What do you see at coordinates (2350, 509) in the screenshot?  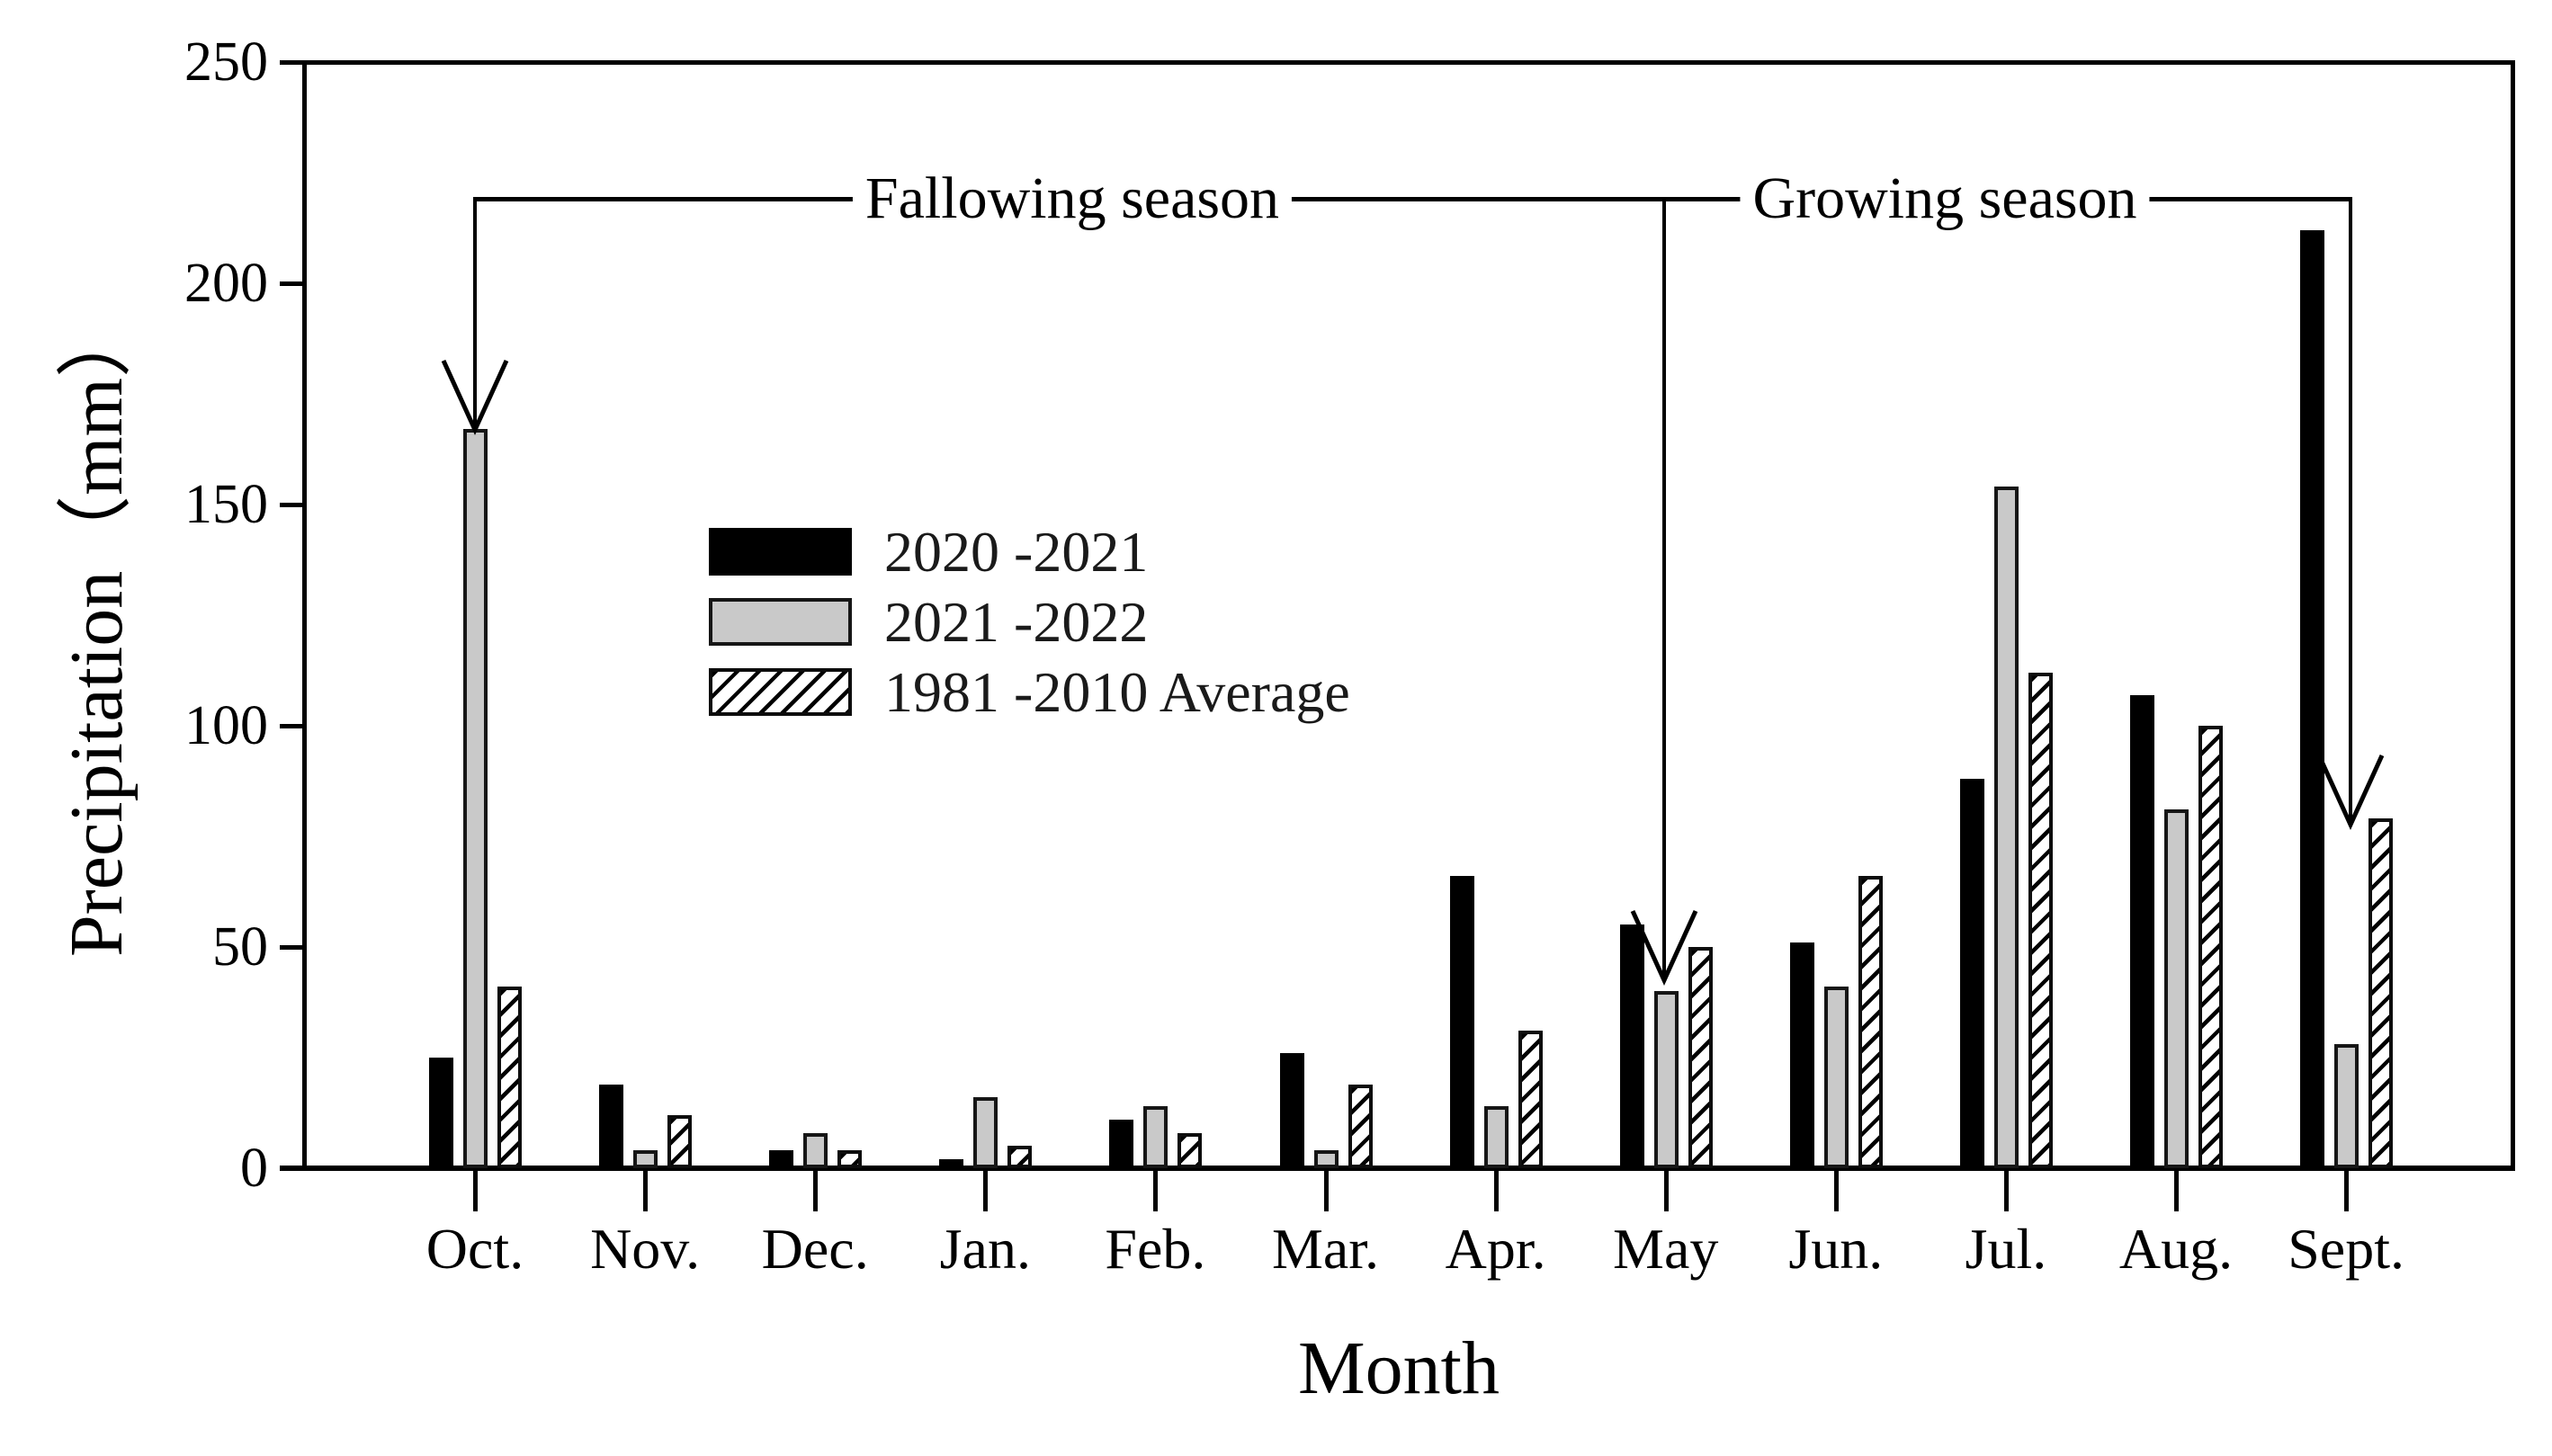 I see `growing-arrow-line` at bounding box center [2350, 509].